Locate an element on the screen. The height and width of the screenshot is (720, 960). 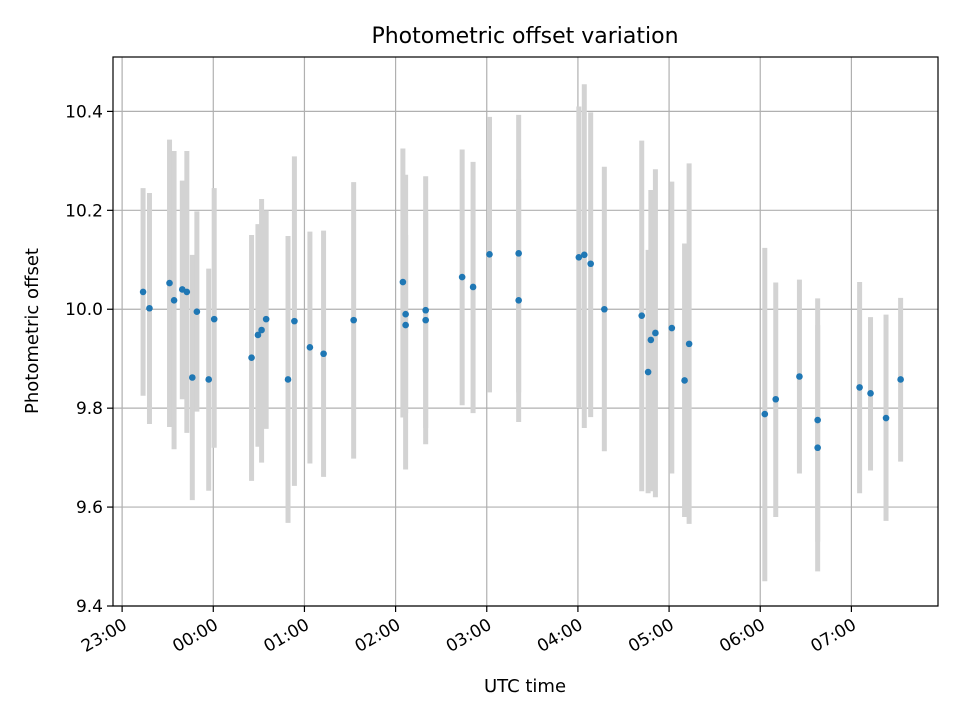
y-axis-label: Photometric offset is located at coordinates (32, 331).